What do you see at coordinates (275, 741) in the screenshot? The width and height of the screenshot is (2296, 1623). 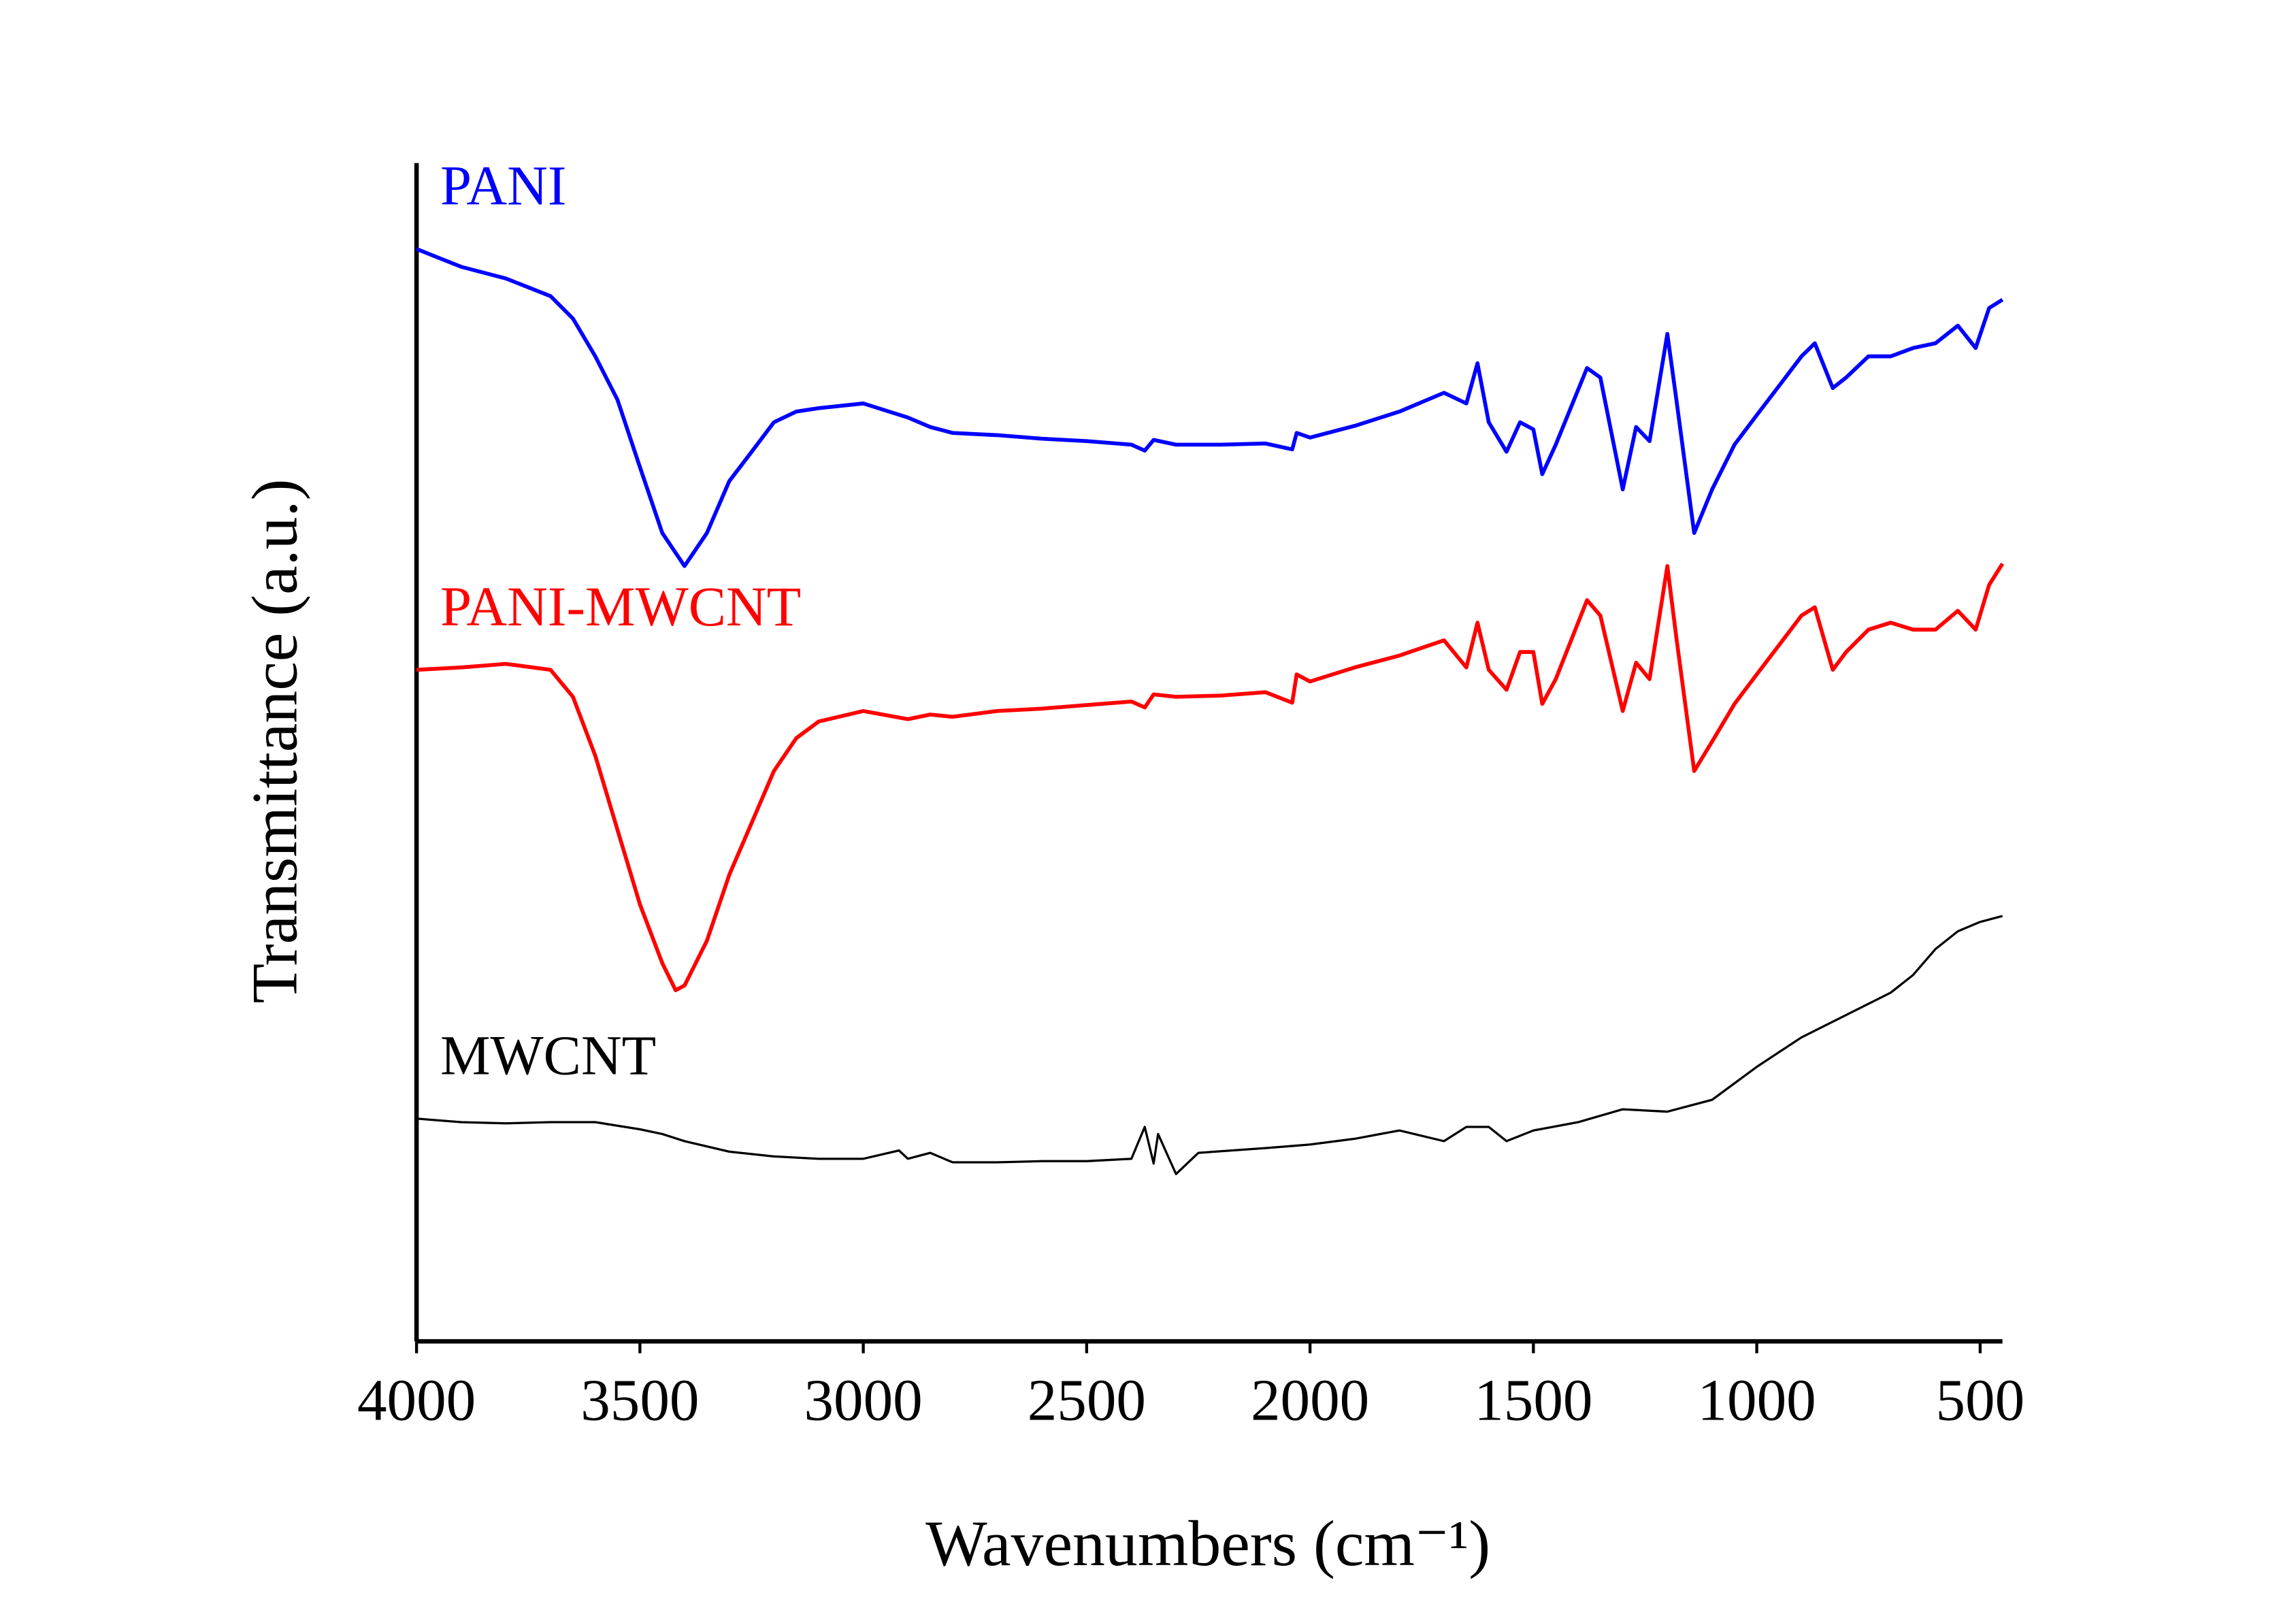 I see `y-axis-title: Transmittance (a.u.)` at bounding box center [275, 741].